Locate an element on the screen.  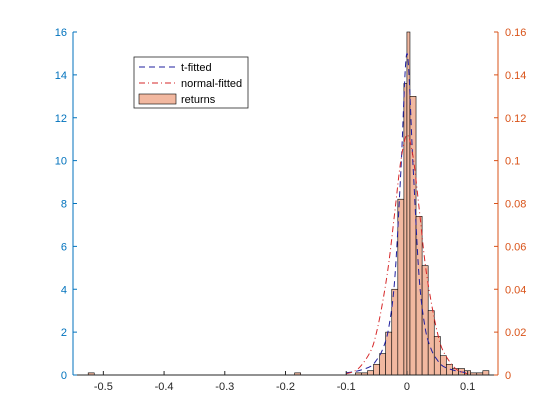
left-y-tick-label: 8 is located at coordinates (64, 205).